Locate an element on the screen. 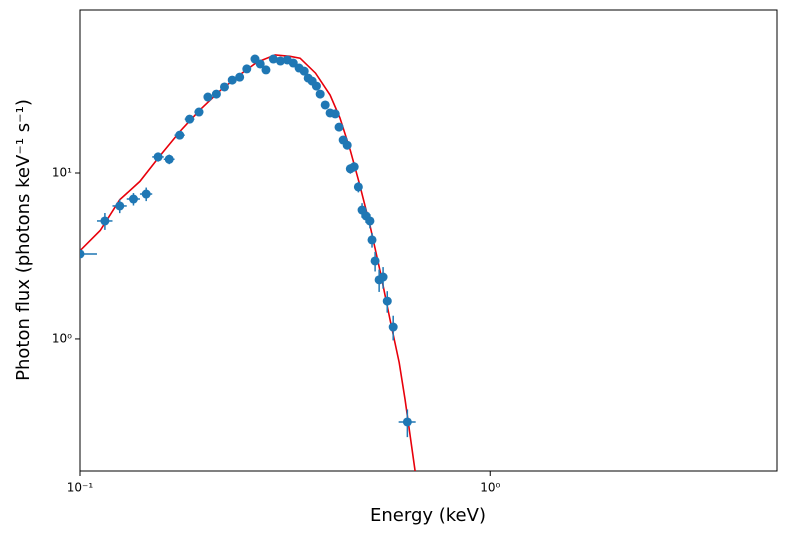  y-tick-label: 10¹ is located at coordinates (62, 172).